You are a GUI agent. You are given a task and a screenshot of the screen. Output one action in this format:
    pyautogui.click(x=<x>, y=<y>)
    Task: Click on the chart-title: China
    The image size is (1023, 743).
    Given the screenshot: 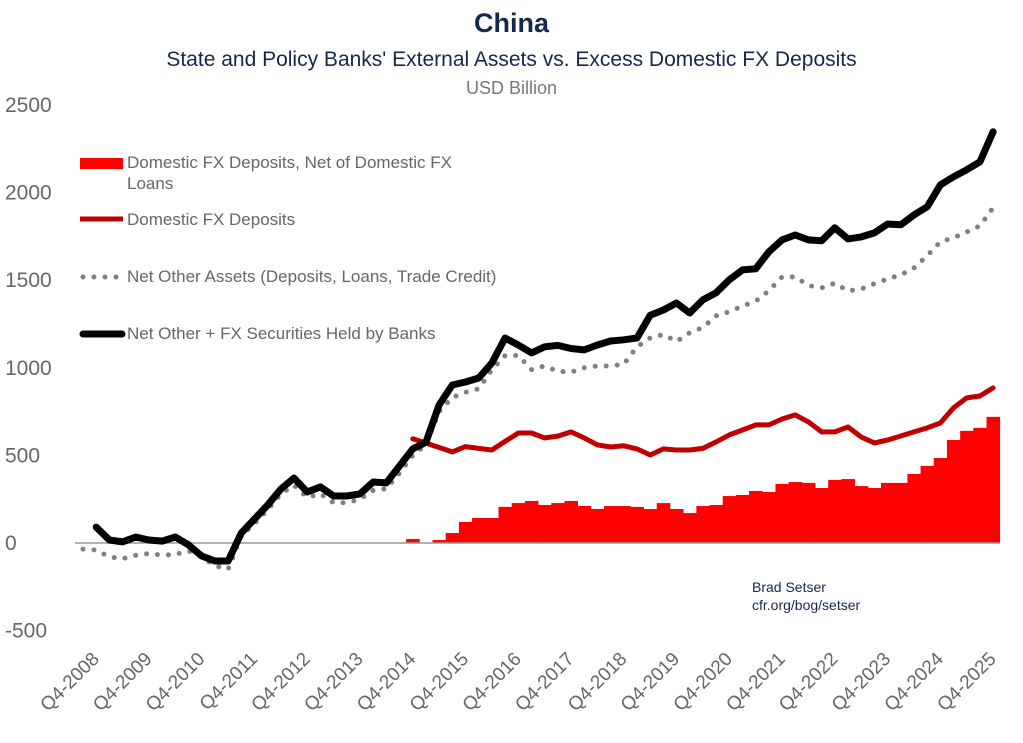 What is the action you would take?
    pyautogui.click(x=511, y=23)
    